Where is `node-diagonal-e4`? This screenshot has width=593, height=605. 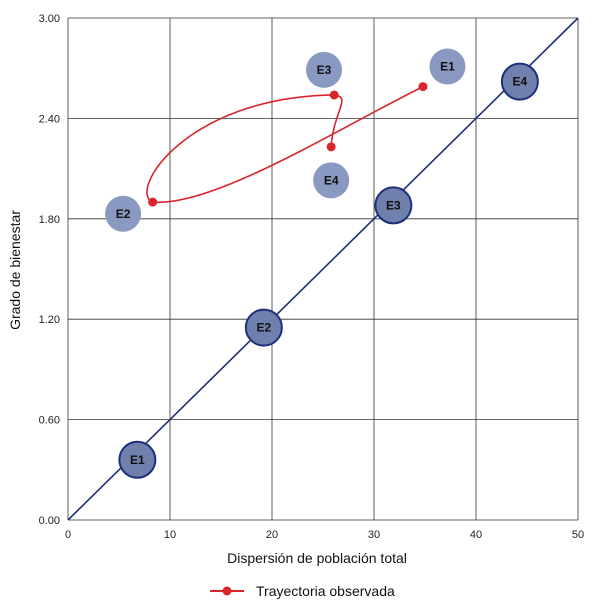
node-diagonal-e4 is located at coordinates (519, 81).